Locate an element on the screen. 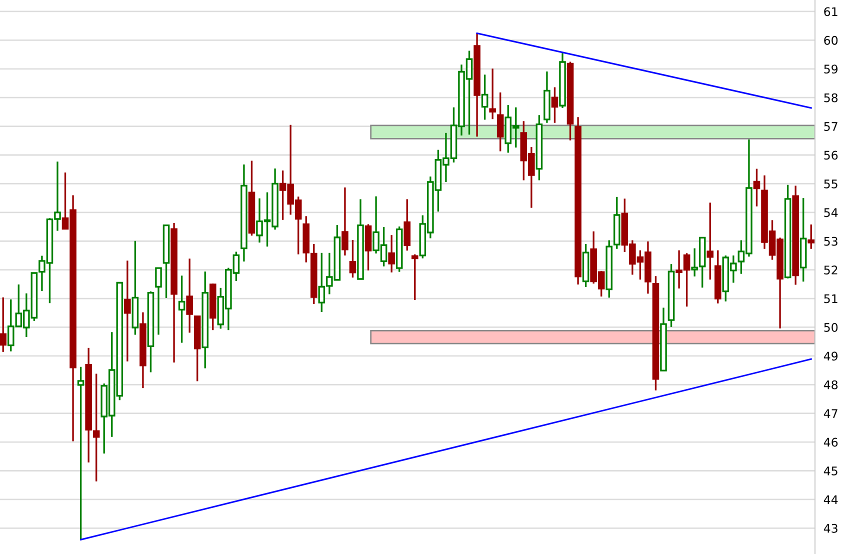  y-tick-label: 52 is located at coordinates (831, 270).